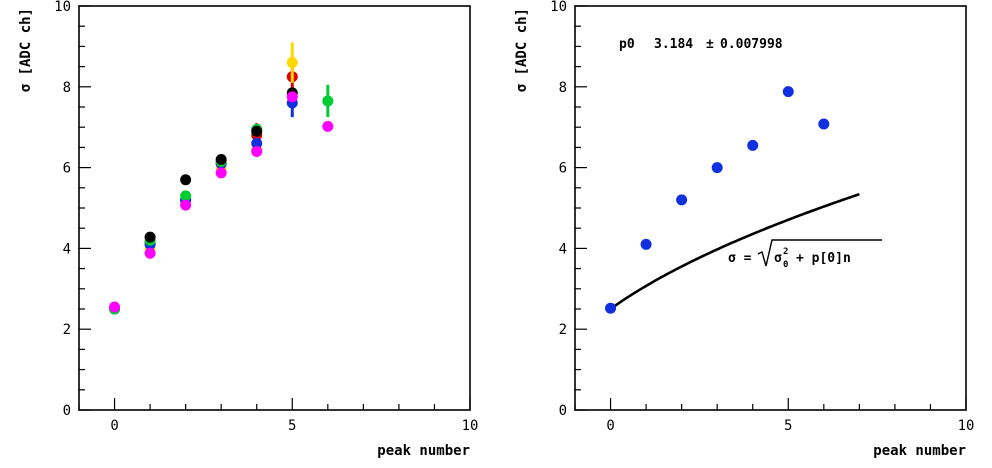  What do you see at coordinates (627, 44) in the screenshot?
I see `fit-param-name: p0` at bounding box center [627, 44].